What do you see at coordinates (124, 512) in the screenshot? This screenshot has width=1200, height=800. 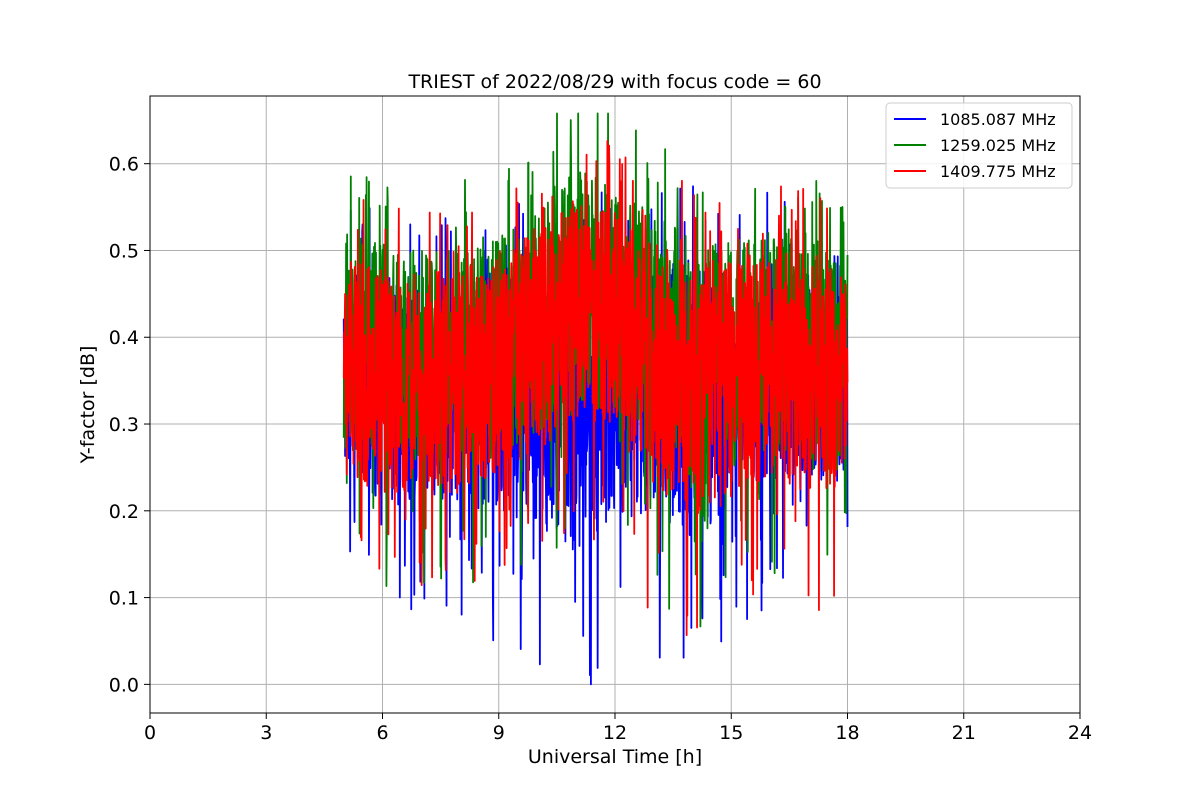 I see `y-tick-label: 0.2` at bounding box center [124, 512].